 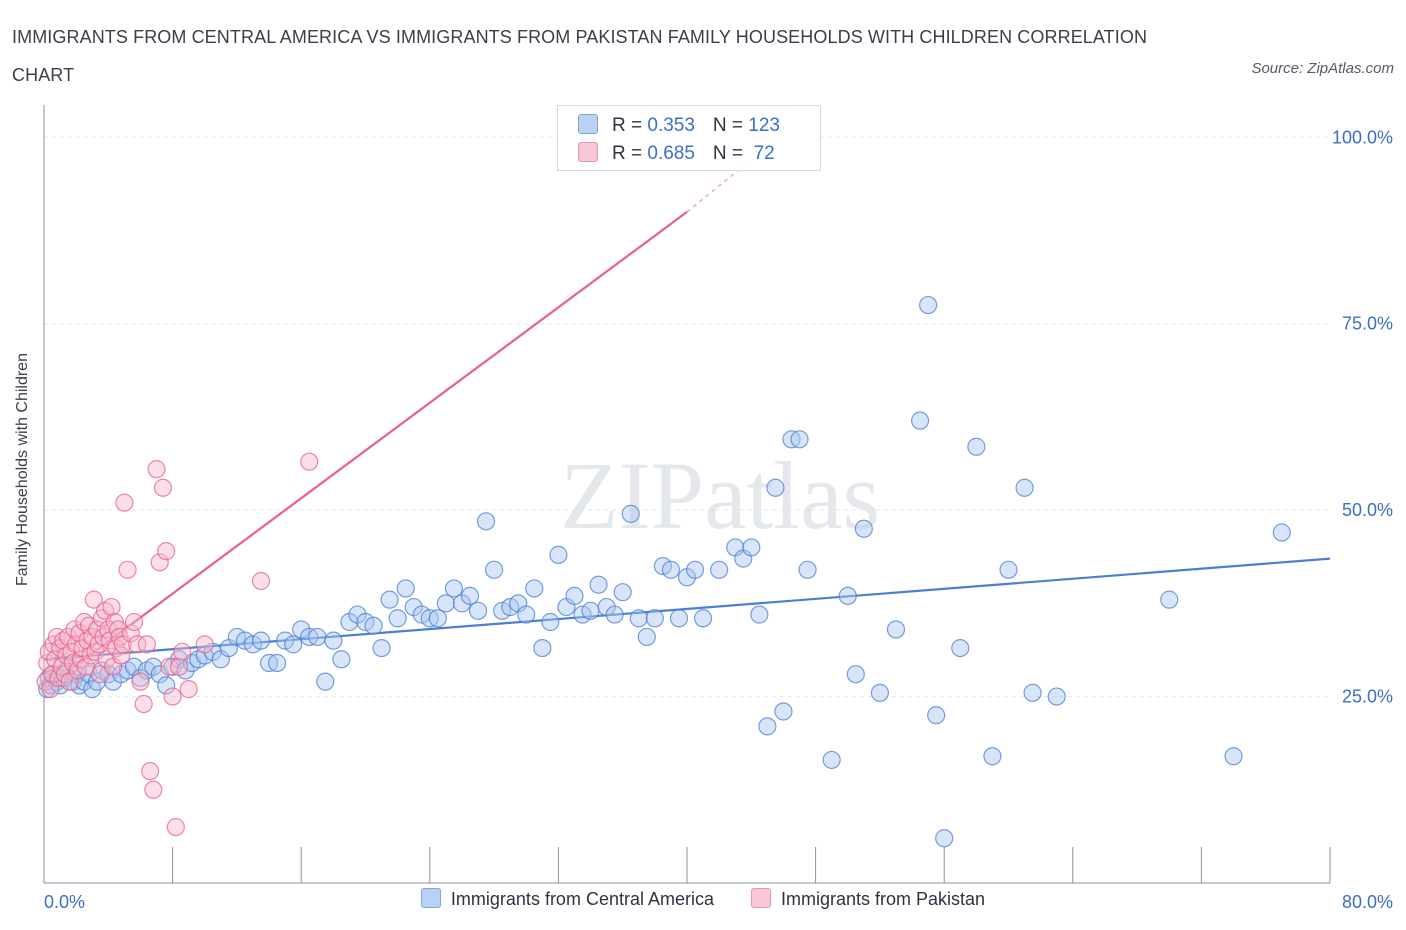 I want to click on legend-row-central-america: R = 0.353 N = 123, so click(x=679, y=125).